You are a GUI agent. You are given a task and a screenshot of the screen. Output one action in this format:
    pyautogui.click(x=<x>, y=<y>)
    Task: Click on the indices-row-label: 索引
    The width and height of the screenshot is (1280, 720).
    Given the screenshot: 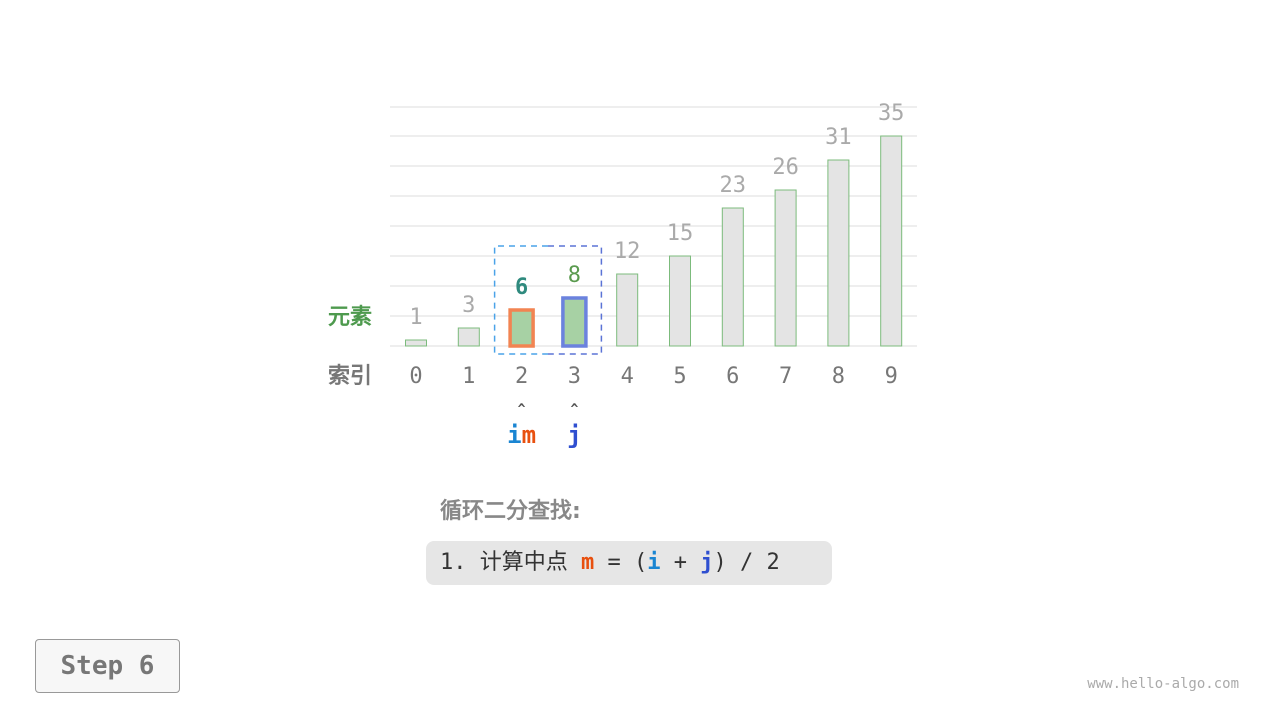 What is the action you would take?
    pyautogui.click(x=350, y=376)
    